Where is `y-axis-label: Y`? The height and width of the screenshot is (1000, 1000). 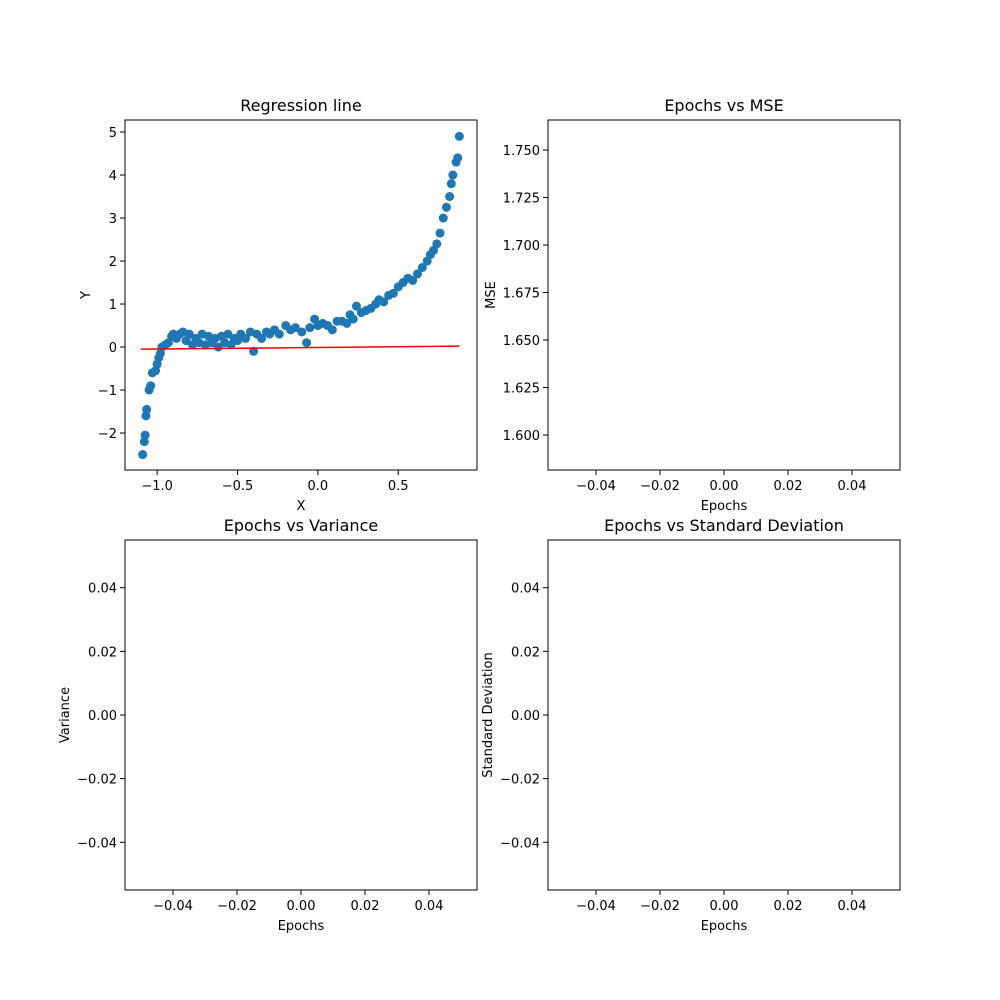
y-axis-label: Y is located at coordinates (86, 295).